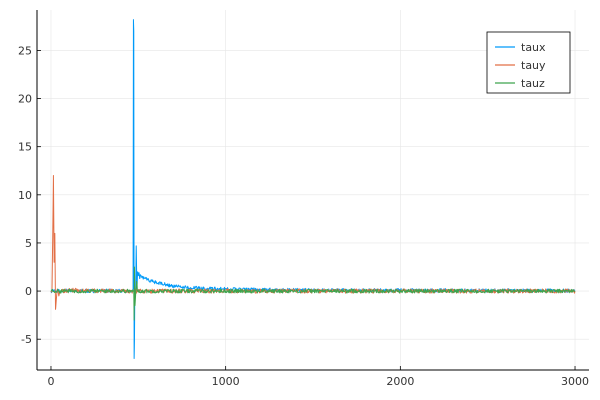 This screenshot has width=600, height=400. Describe the element at coordinates (313, 293) in the screenshot. I see `series-line-tauz` at that location.